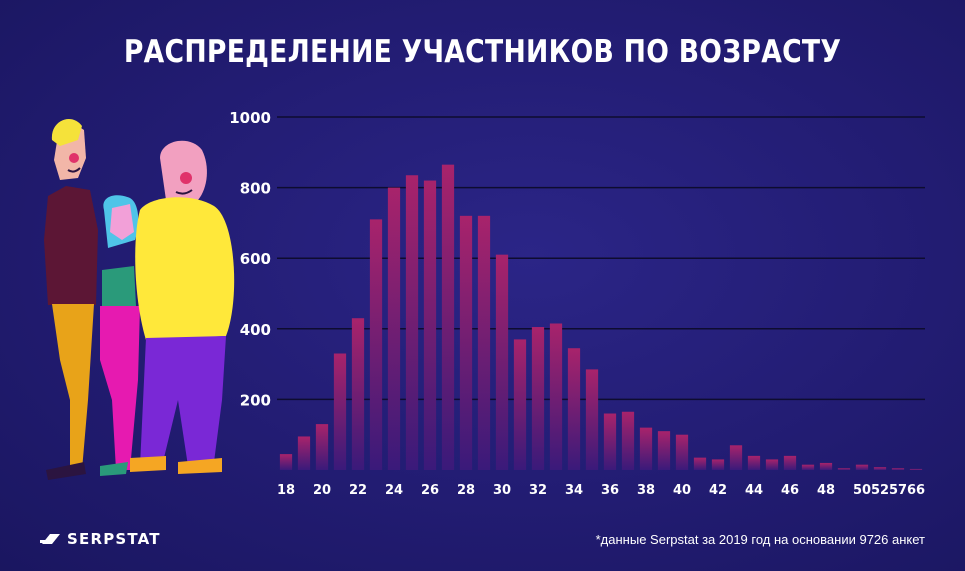 This screenshot has width=965, height=571. Describe the element at coordinates (916, 490) in the screenshot. I see `x-tick-label: 66` at that location.